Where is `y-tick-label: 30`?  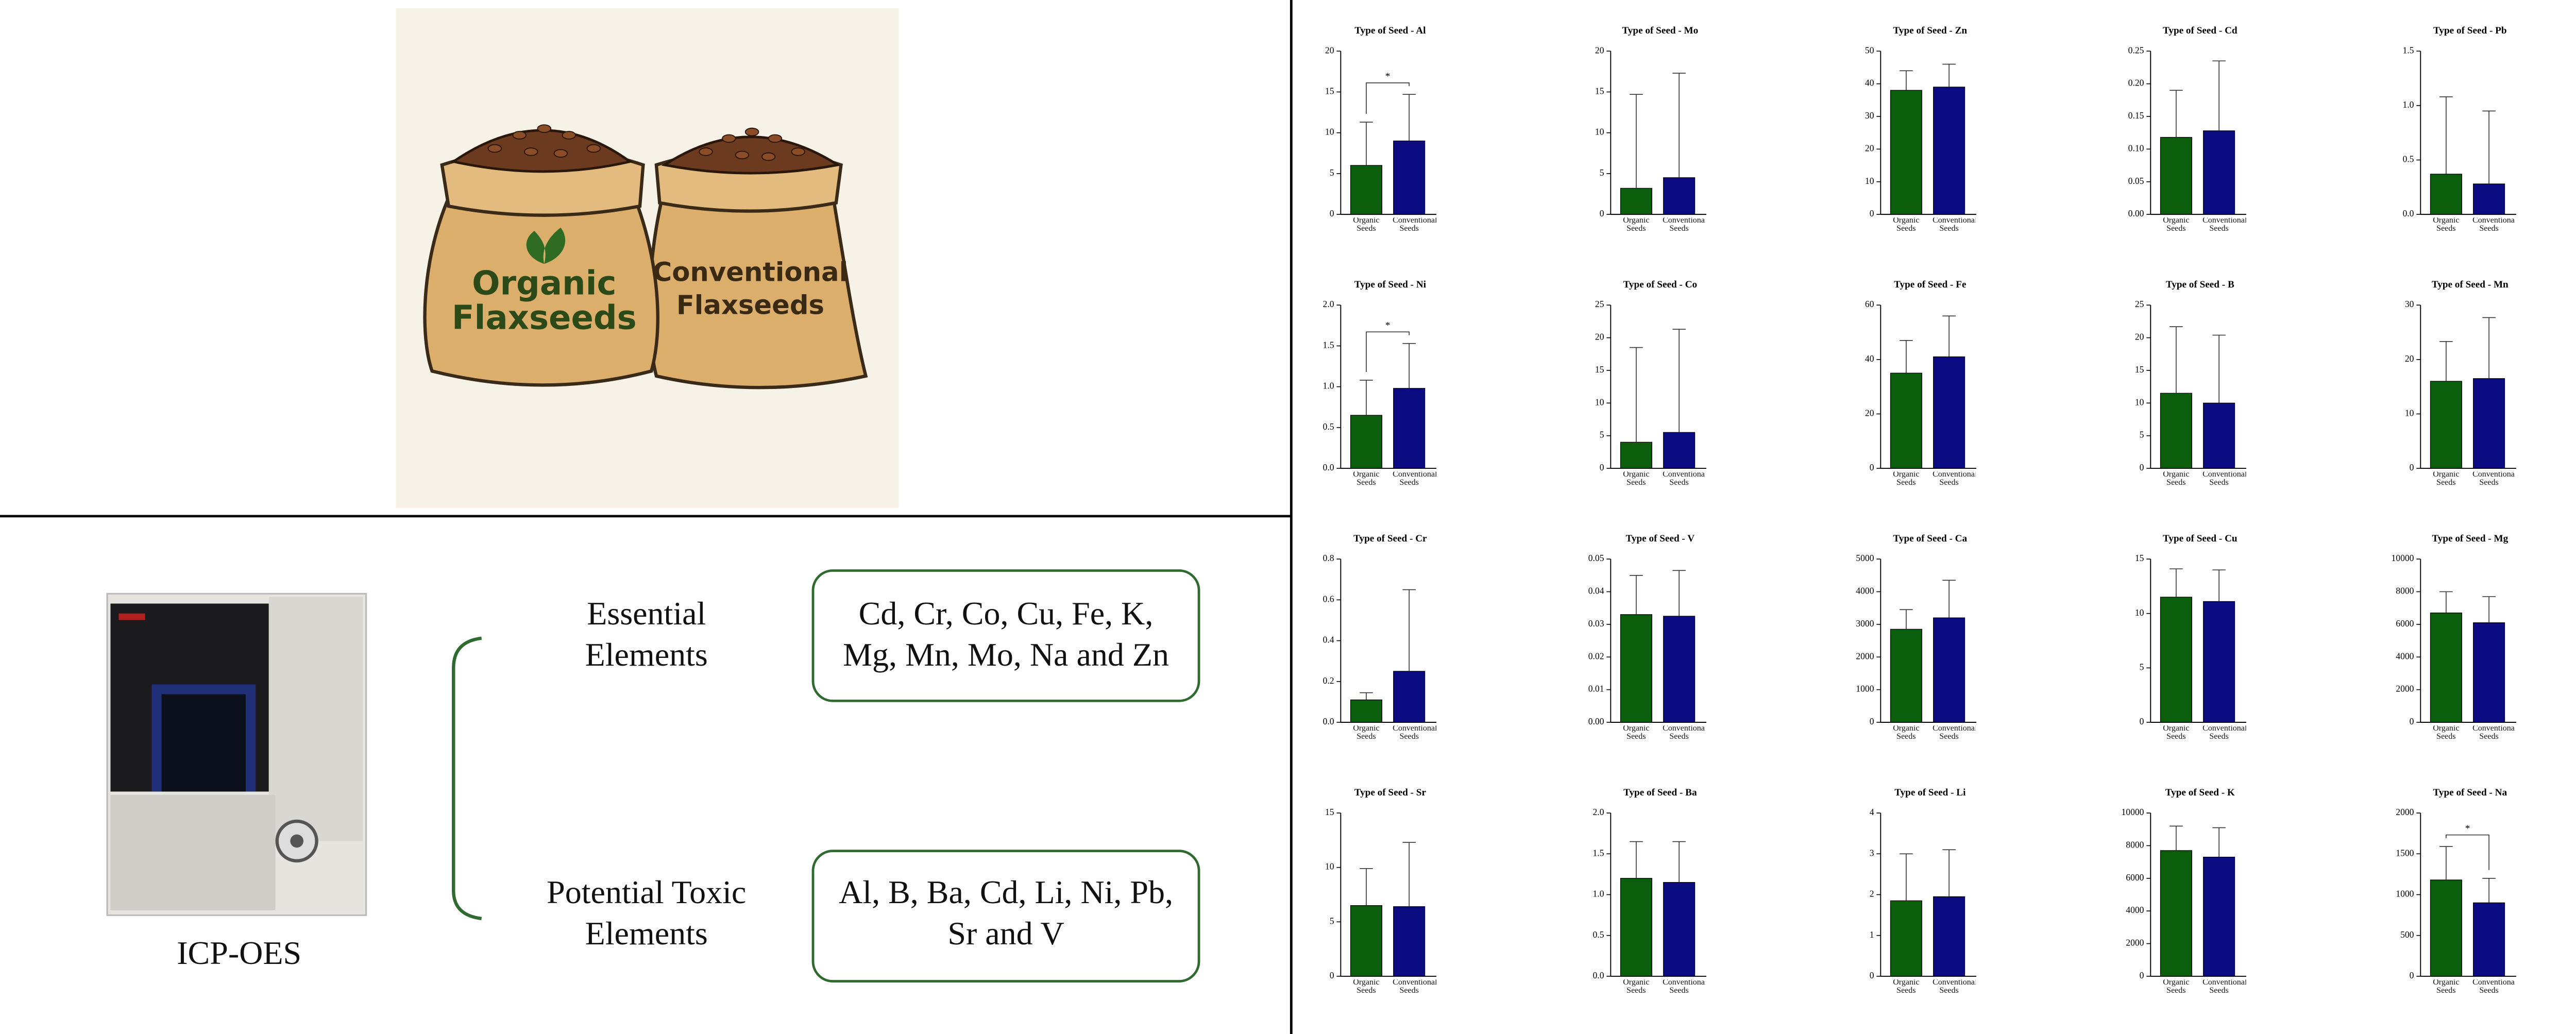 y-tick-label: 30 is located at coordinates (2409, 304).